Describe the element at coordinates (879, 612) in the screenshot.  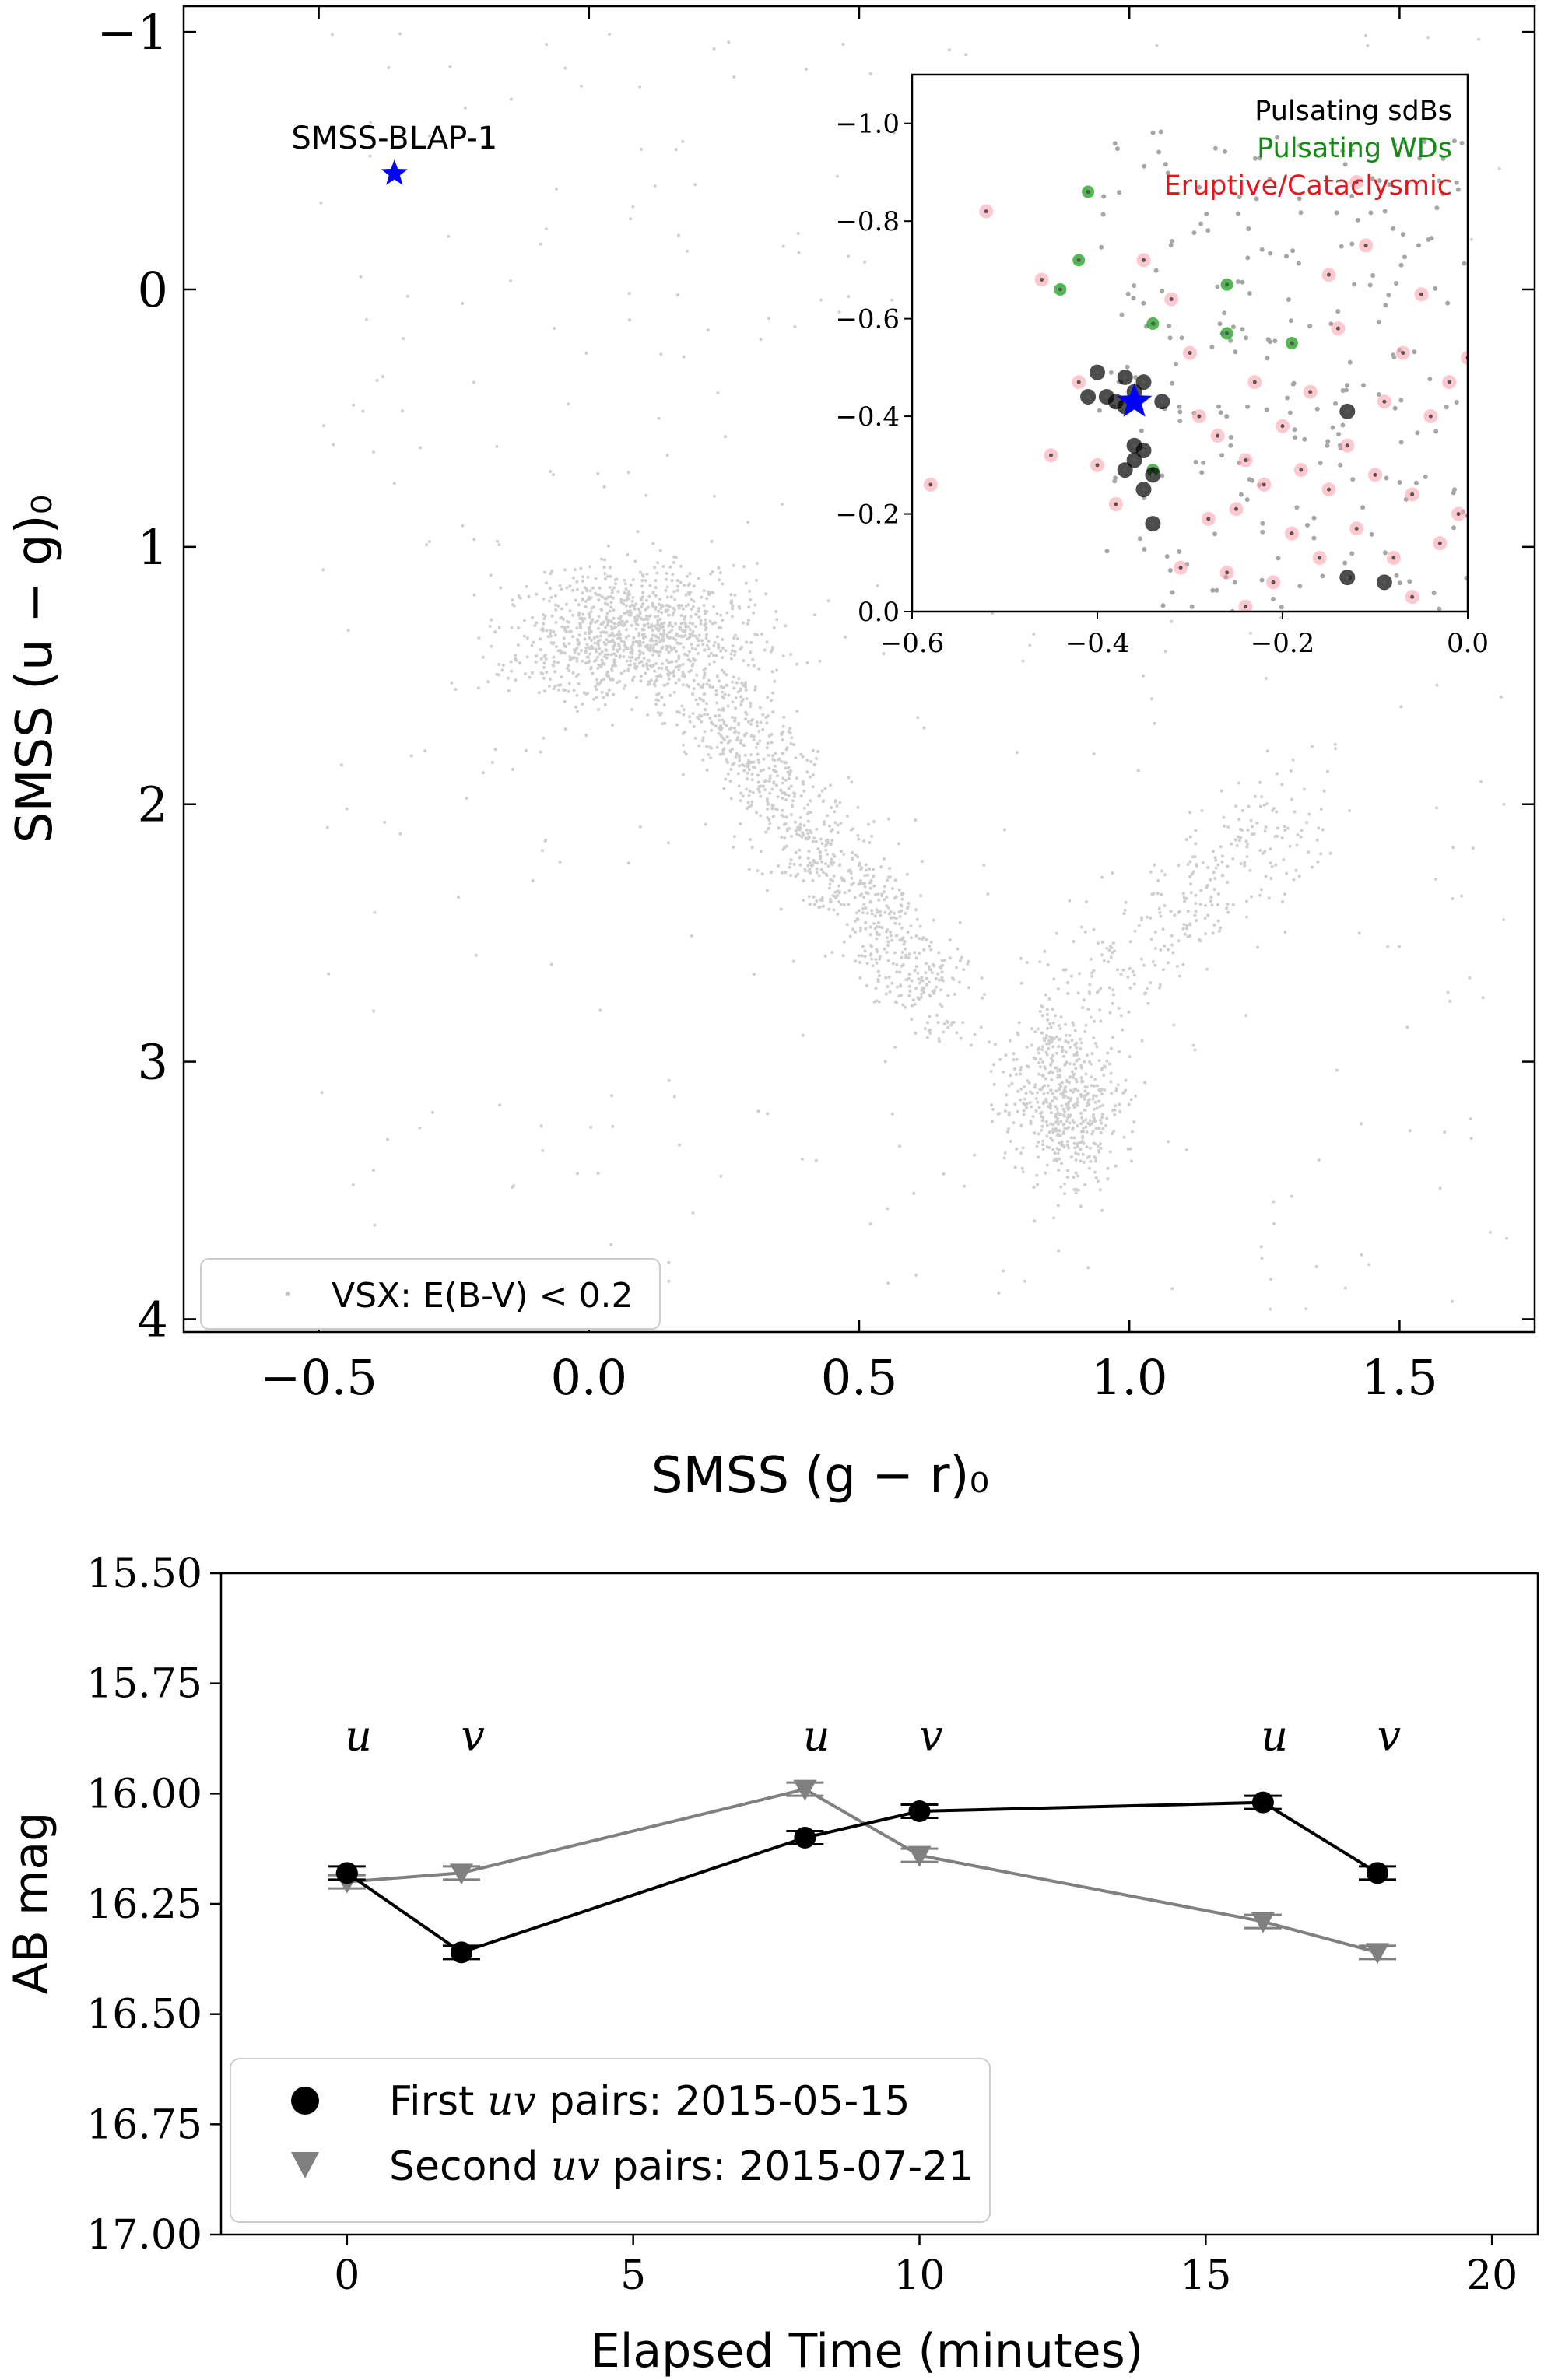
I see `inset-y-tick-label: 0.0` at that location.